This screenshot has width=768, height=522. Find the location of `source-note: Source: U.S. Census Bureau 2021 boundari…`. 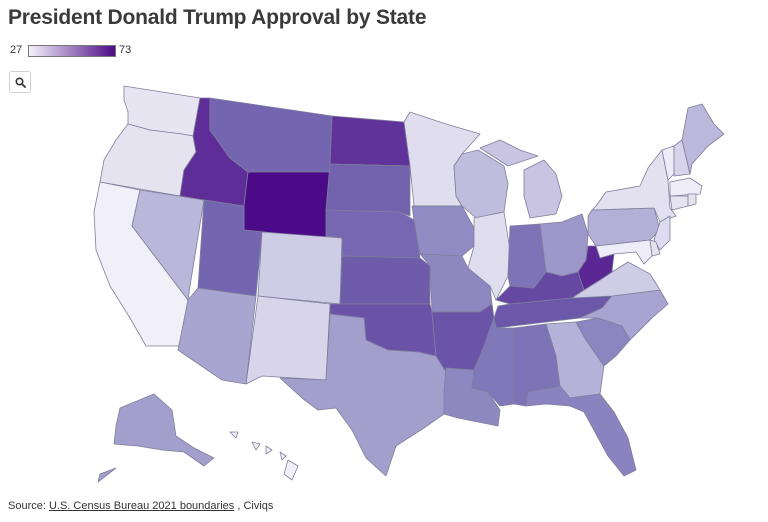

source-note: Source: U.S. Census Bureau 2021 boundari… is located at coordinates (140, 506).